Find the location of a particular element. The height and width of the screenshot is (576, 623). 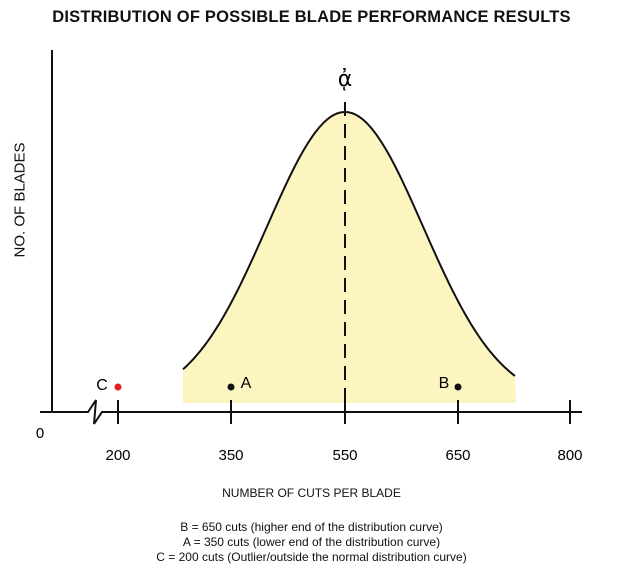

tick-label-550: 550 is located at coordinates (344, 455).